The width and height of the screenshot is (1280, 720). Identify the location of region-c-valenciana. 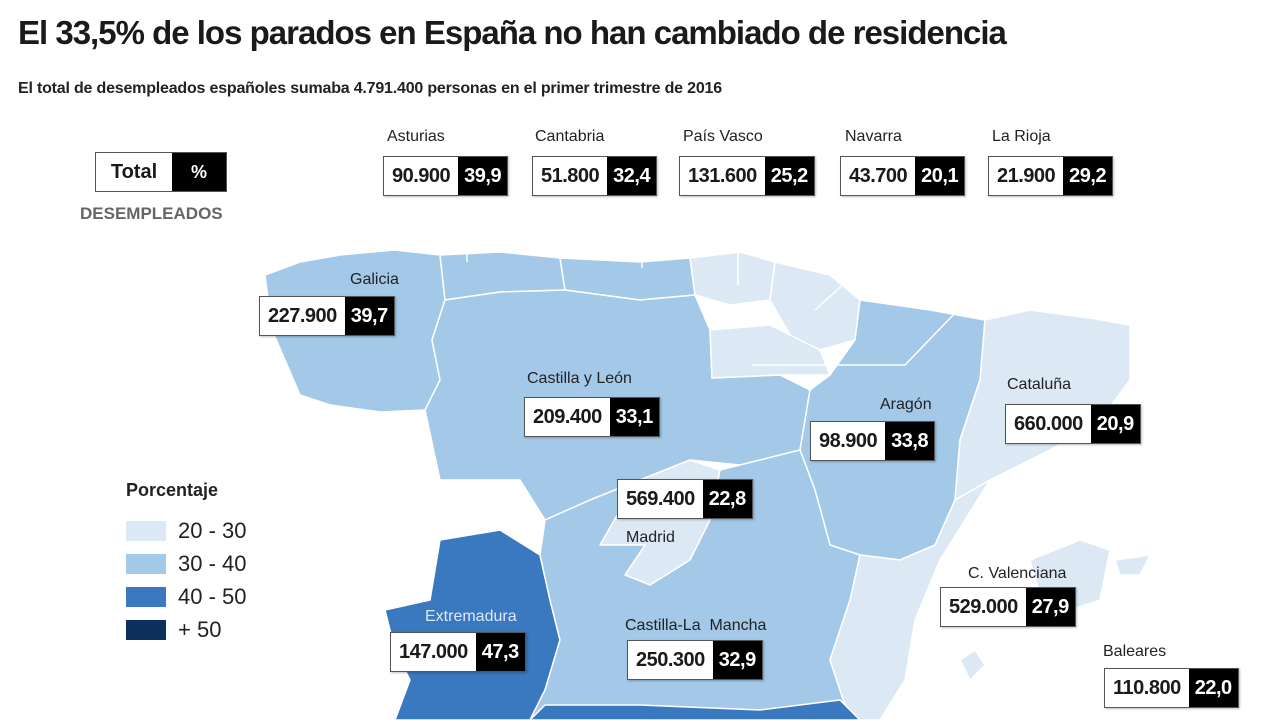
(910, 599).